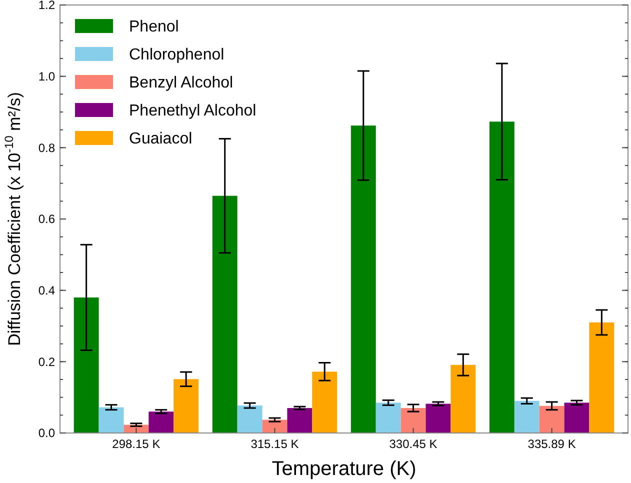 The height and width of the screenshot is (483, 631). Describe the element at coordinates (552, 444) in the screenshot. I see `x-tick-label: 335.89 K` at that location.